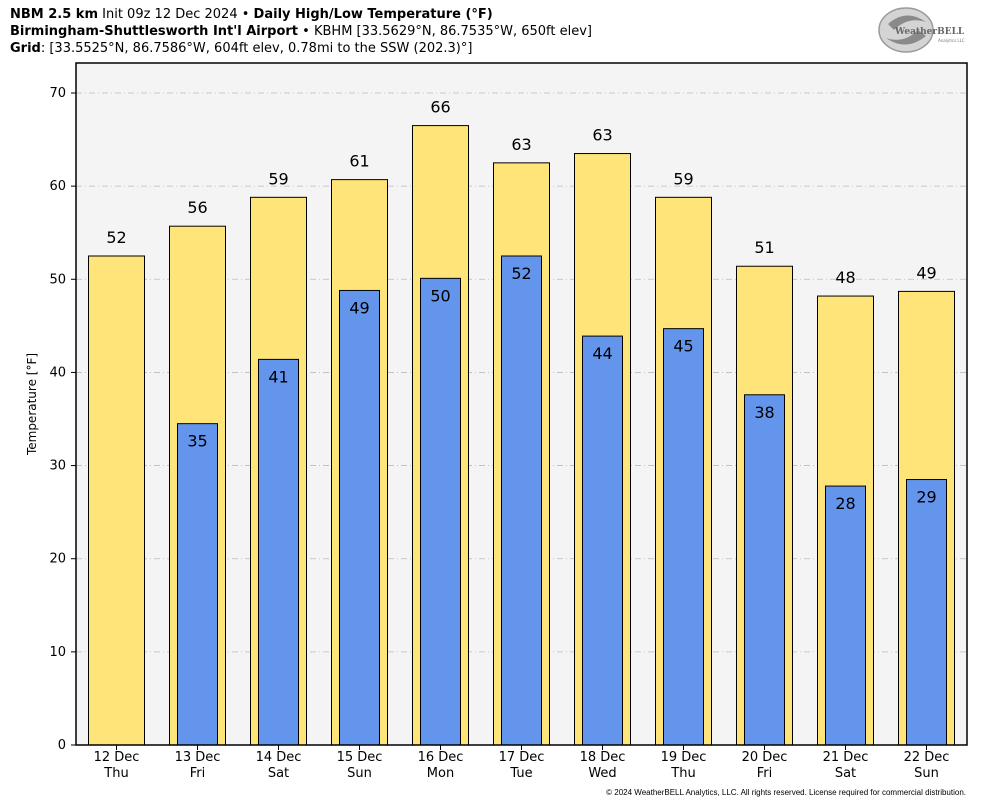 Image resolution: width=984 pixels, height=808 pixels. Describe the element at coordinates (57, 466) in the screenshot. I see `y-tick-label: 30` at that location.